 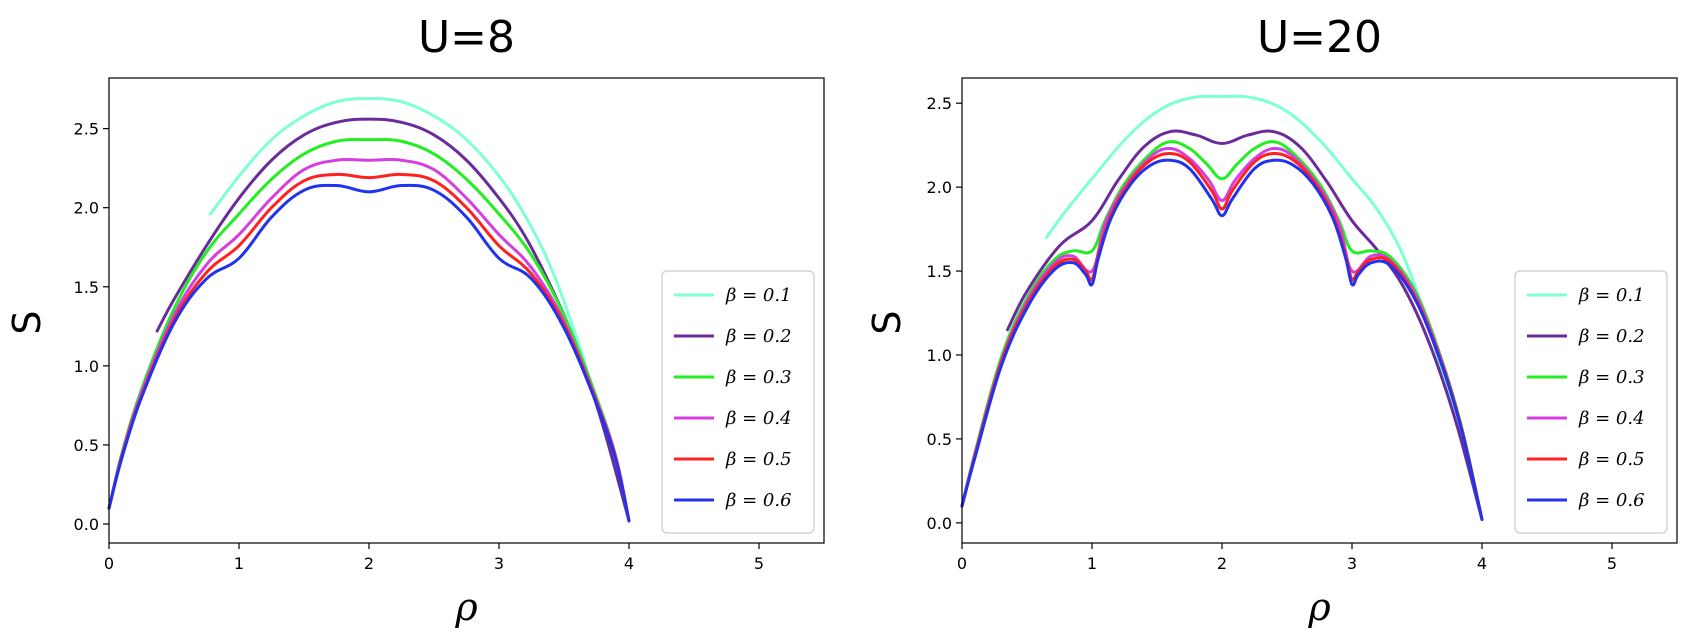 What do you see at coordinates (1319, 37) in the screenshot?
I see `chart-title: U=20` at bounding box center [1319, 37].